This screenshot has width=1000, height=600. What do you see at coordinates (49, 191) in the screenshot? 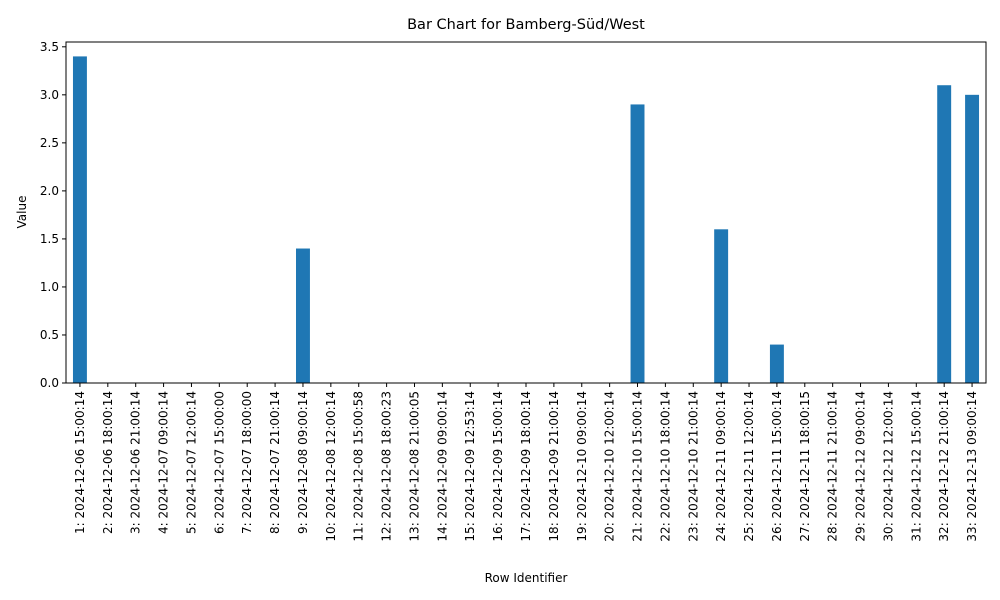
I see `y-tick-label: 2.0` at bounding box center [49, 191].